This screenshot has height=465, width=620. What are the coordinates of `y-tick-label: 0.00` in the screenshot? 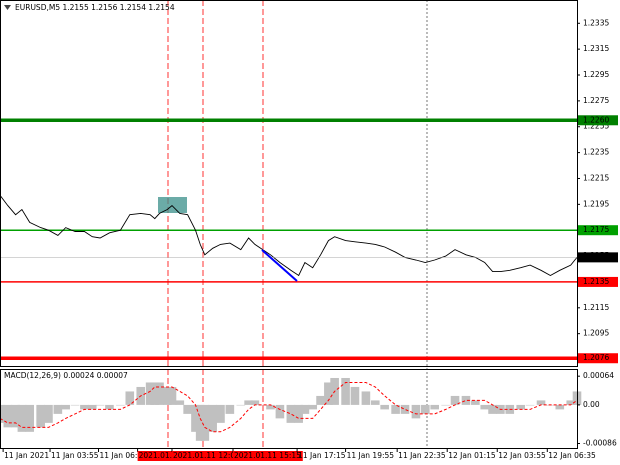 It's located at (591, 404).